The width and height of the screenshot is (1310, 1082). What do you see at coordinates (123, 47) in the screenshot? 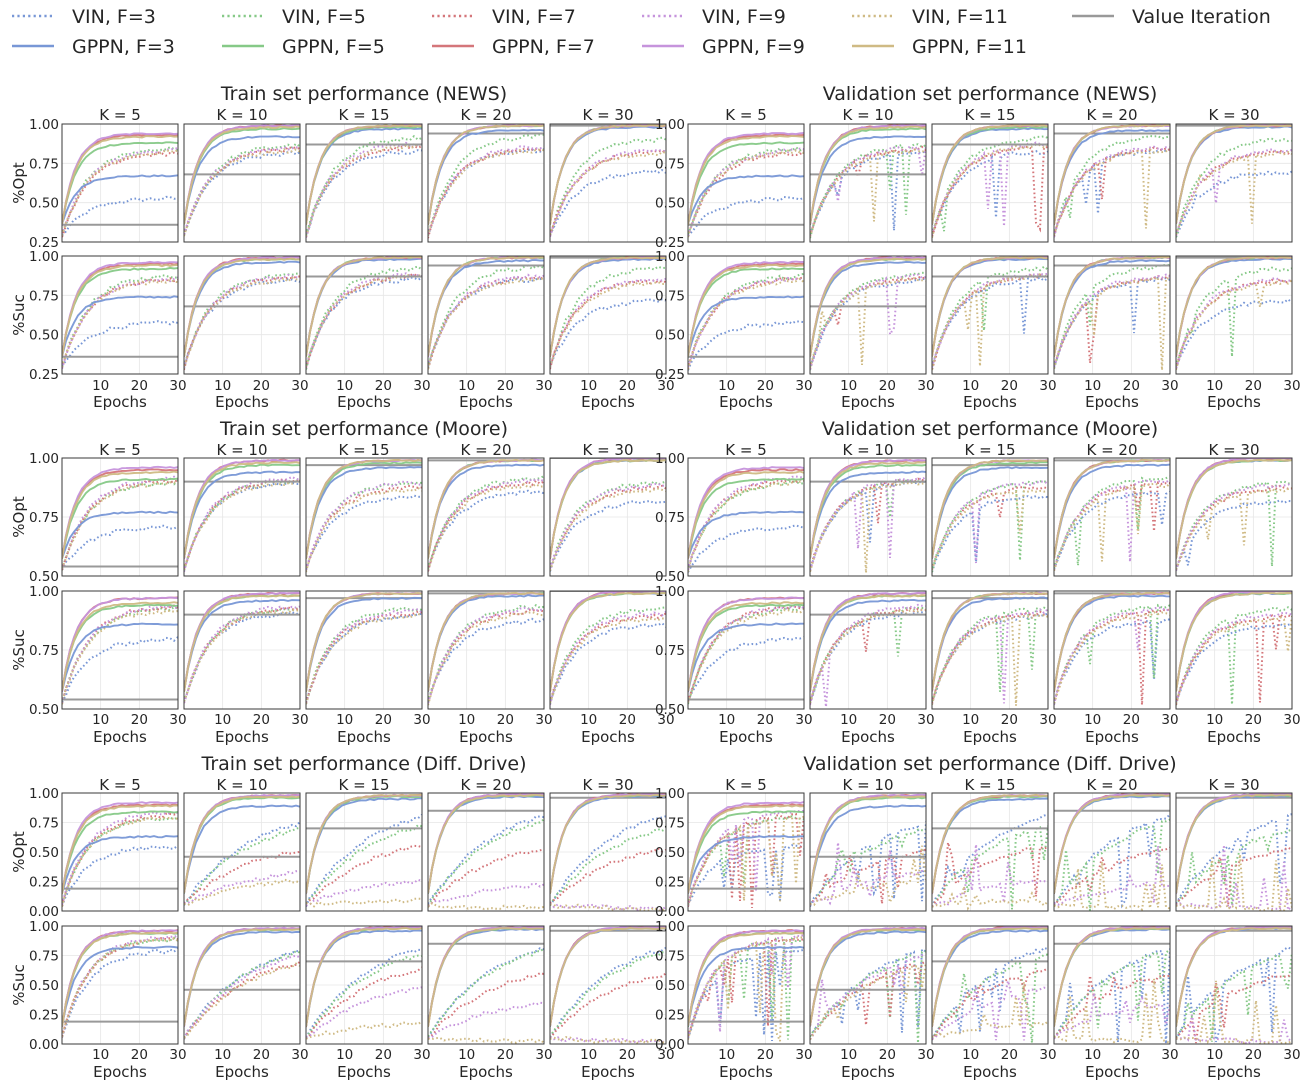
I see `legend-label: GPPN, F=3` at bounding box center [123, 47].